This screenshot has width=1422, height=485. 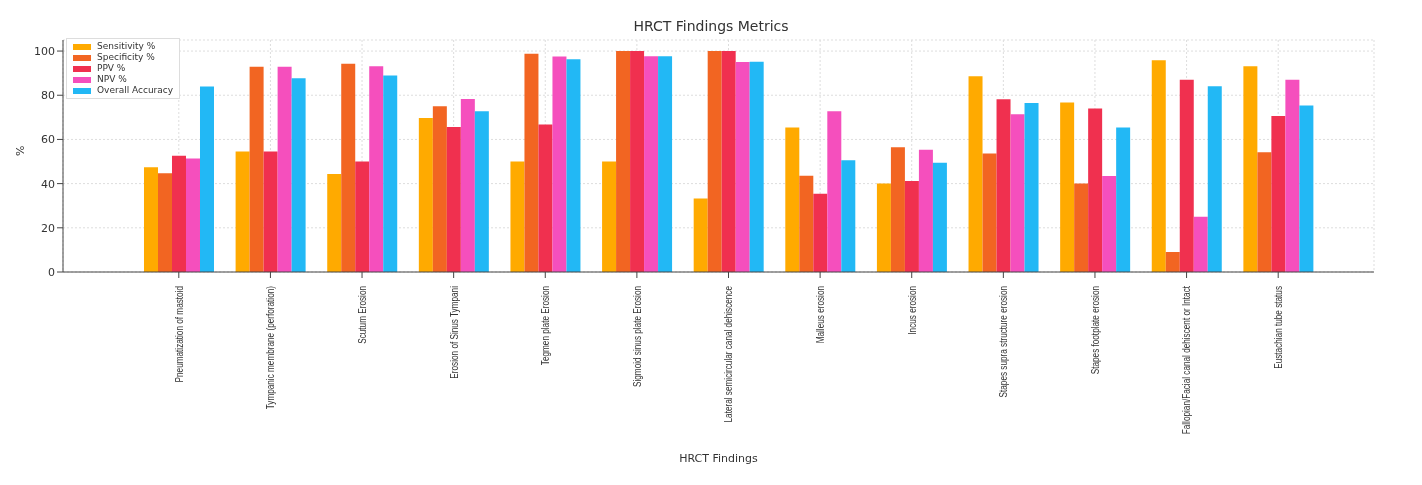 I want to click on y-tick-label: 20, so click(x=48, y=228).